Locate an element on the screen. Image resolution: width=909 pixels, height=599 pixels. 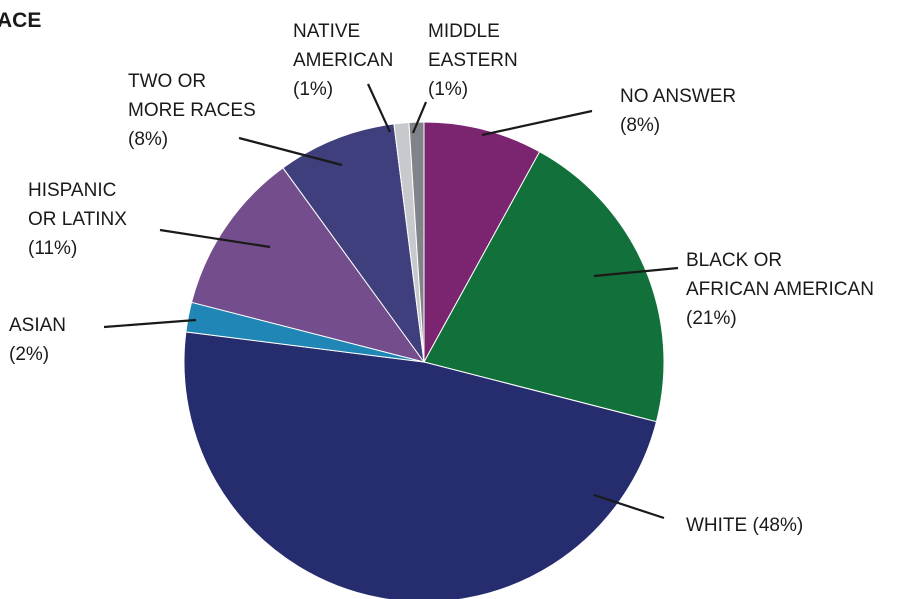
slice-label: (11%) is located at coordinates (52, 248).